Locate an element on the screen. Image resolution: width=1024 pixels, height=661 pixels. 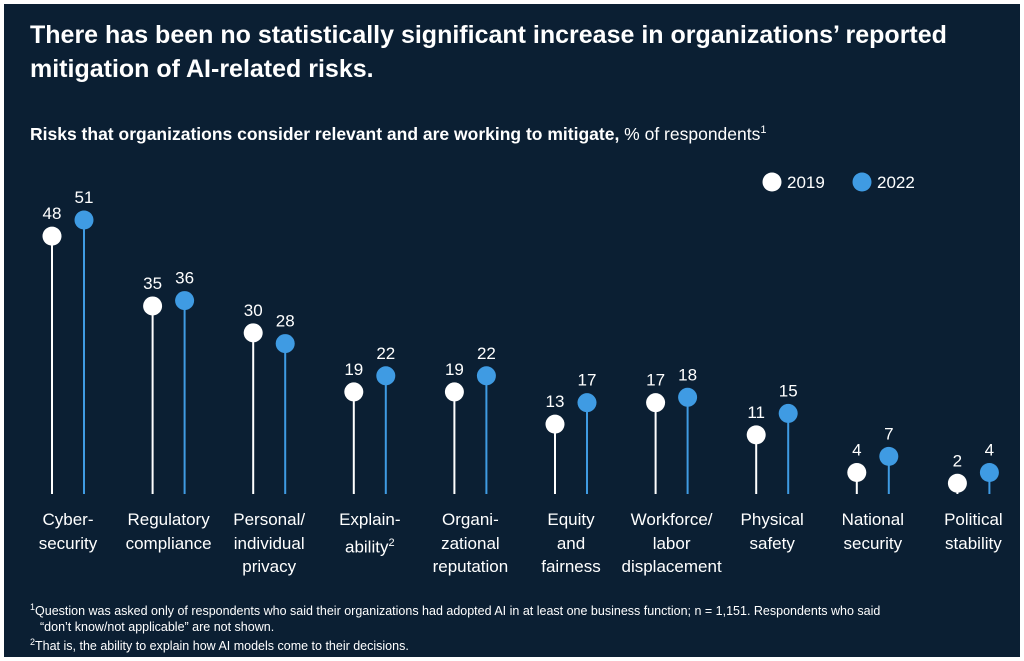
category-label: Cyber- security is located at coordinates (68, 531).